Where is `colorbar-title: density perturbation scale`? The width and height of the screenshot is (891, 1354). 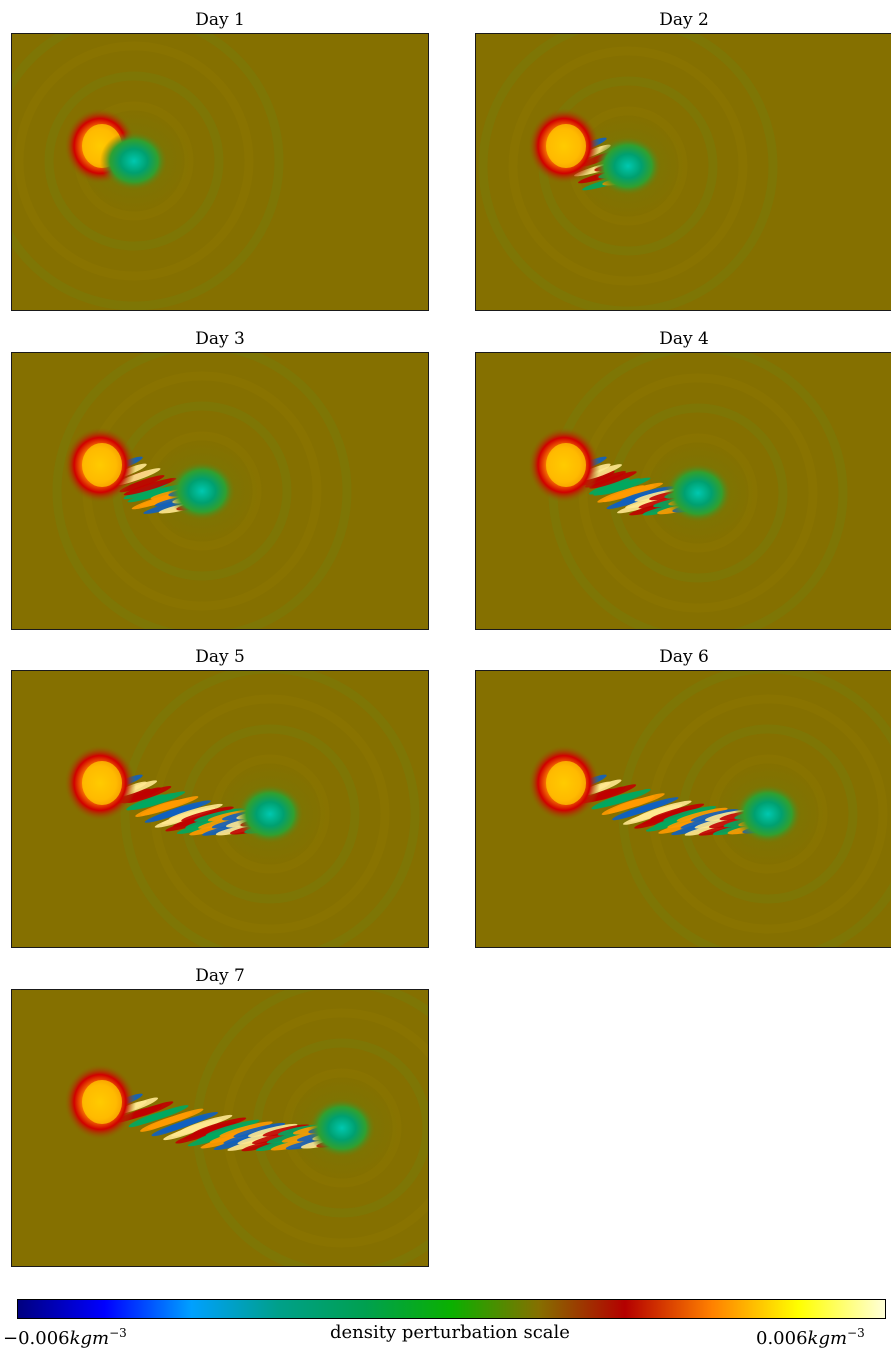 colorbar-title: density perturbation scale is located at coordinates (450, 1332).